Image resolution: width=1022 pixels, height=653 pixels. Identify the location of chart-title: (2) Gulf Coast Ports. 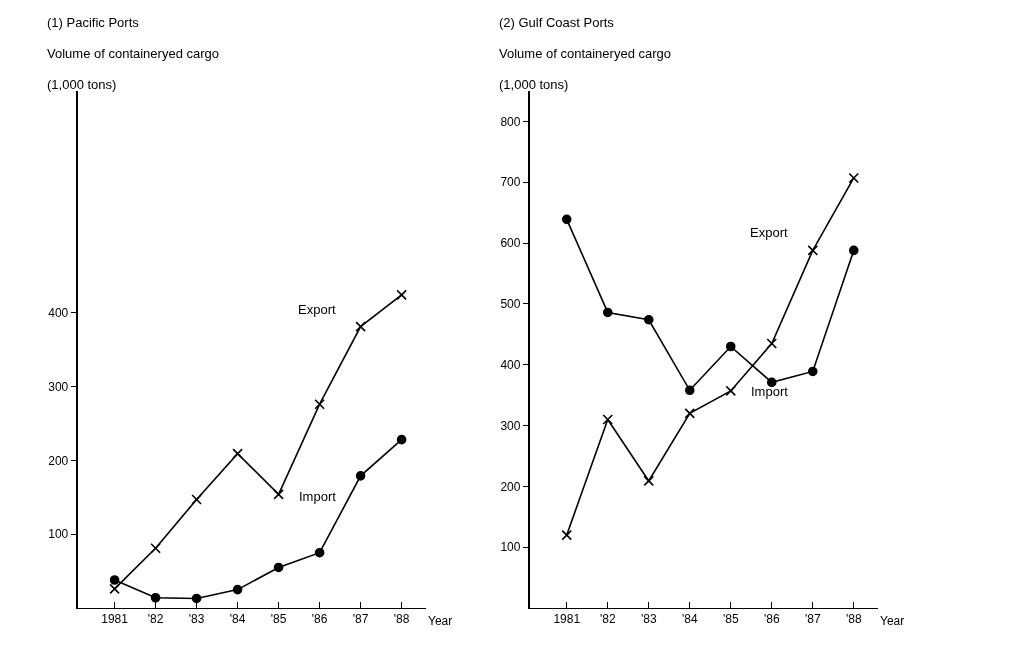
(557, 22).